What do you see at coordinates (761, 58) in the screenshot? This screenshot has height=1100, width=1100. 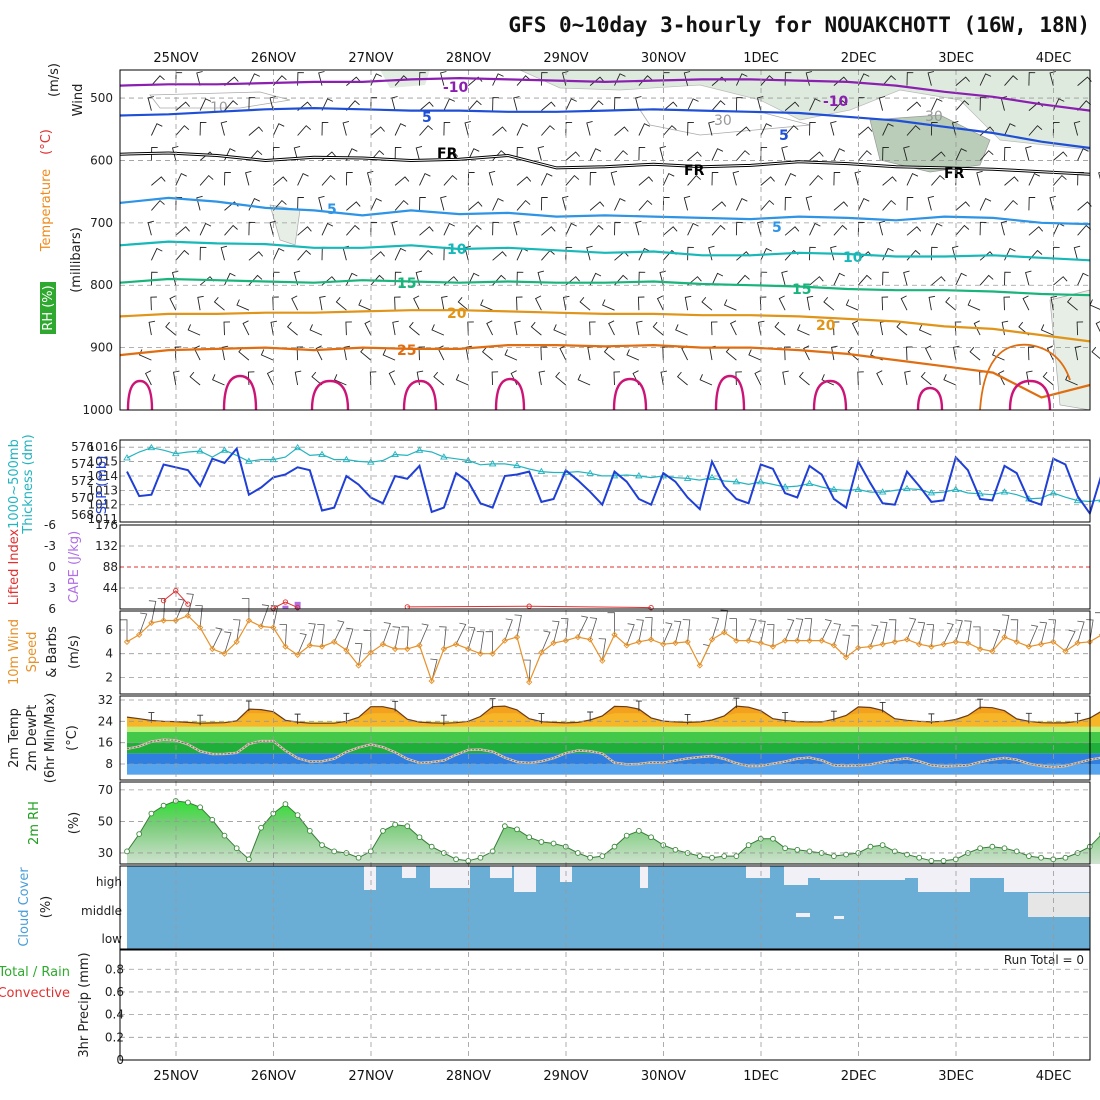 I see `date-label-top: 1DEC` at bounding box center [761, 58].